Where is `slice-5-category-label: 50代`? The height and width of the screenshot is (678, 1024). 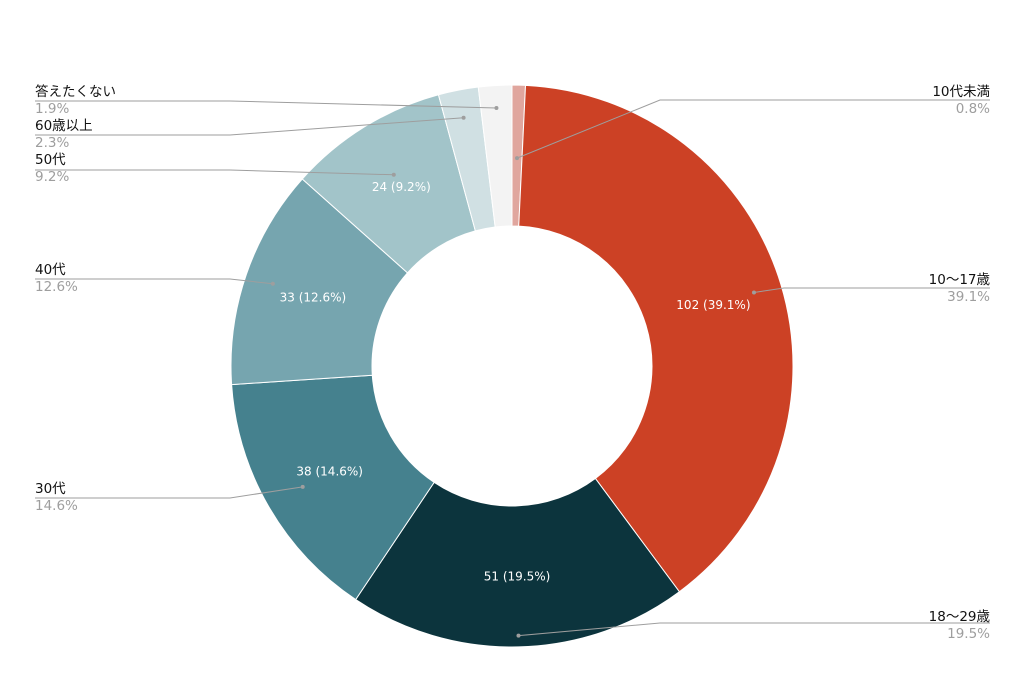
slice-5-category-label: 50代 is located at coordinates (50, 160).